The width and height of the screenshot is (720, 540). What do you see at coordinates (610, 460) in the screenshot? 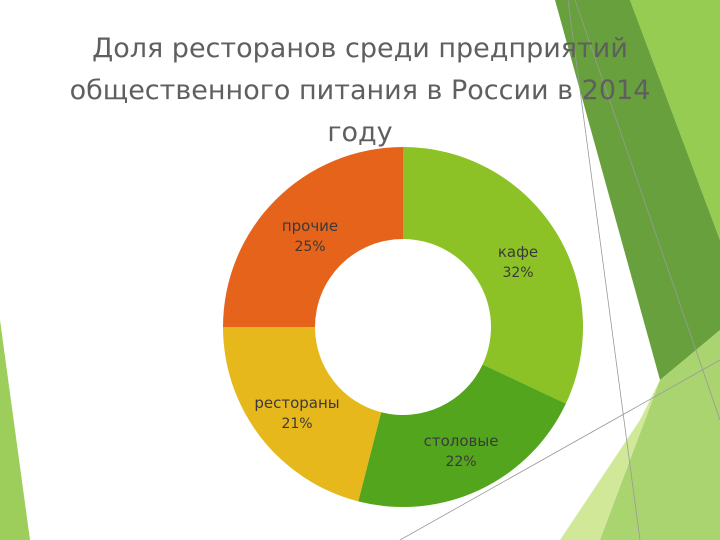
I see `deco-band-pale` at bounding box center [610, 460].